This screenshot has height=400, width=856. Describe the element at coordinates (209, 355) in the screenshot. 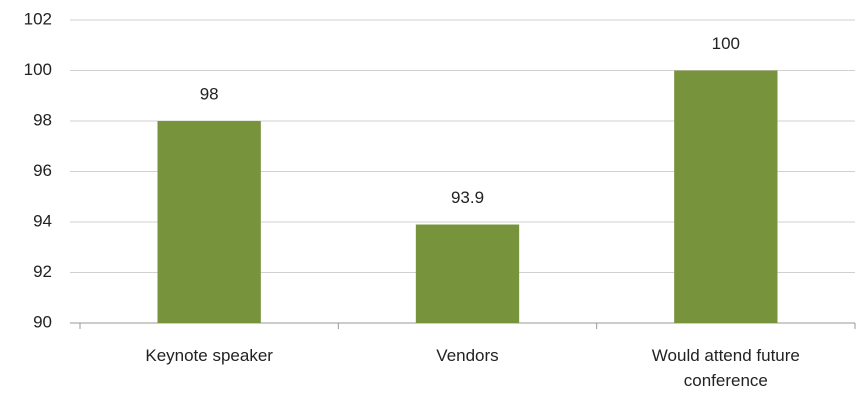

I see `x-tick-label: Keynote speaker` at that location.